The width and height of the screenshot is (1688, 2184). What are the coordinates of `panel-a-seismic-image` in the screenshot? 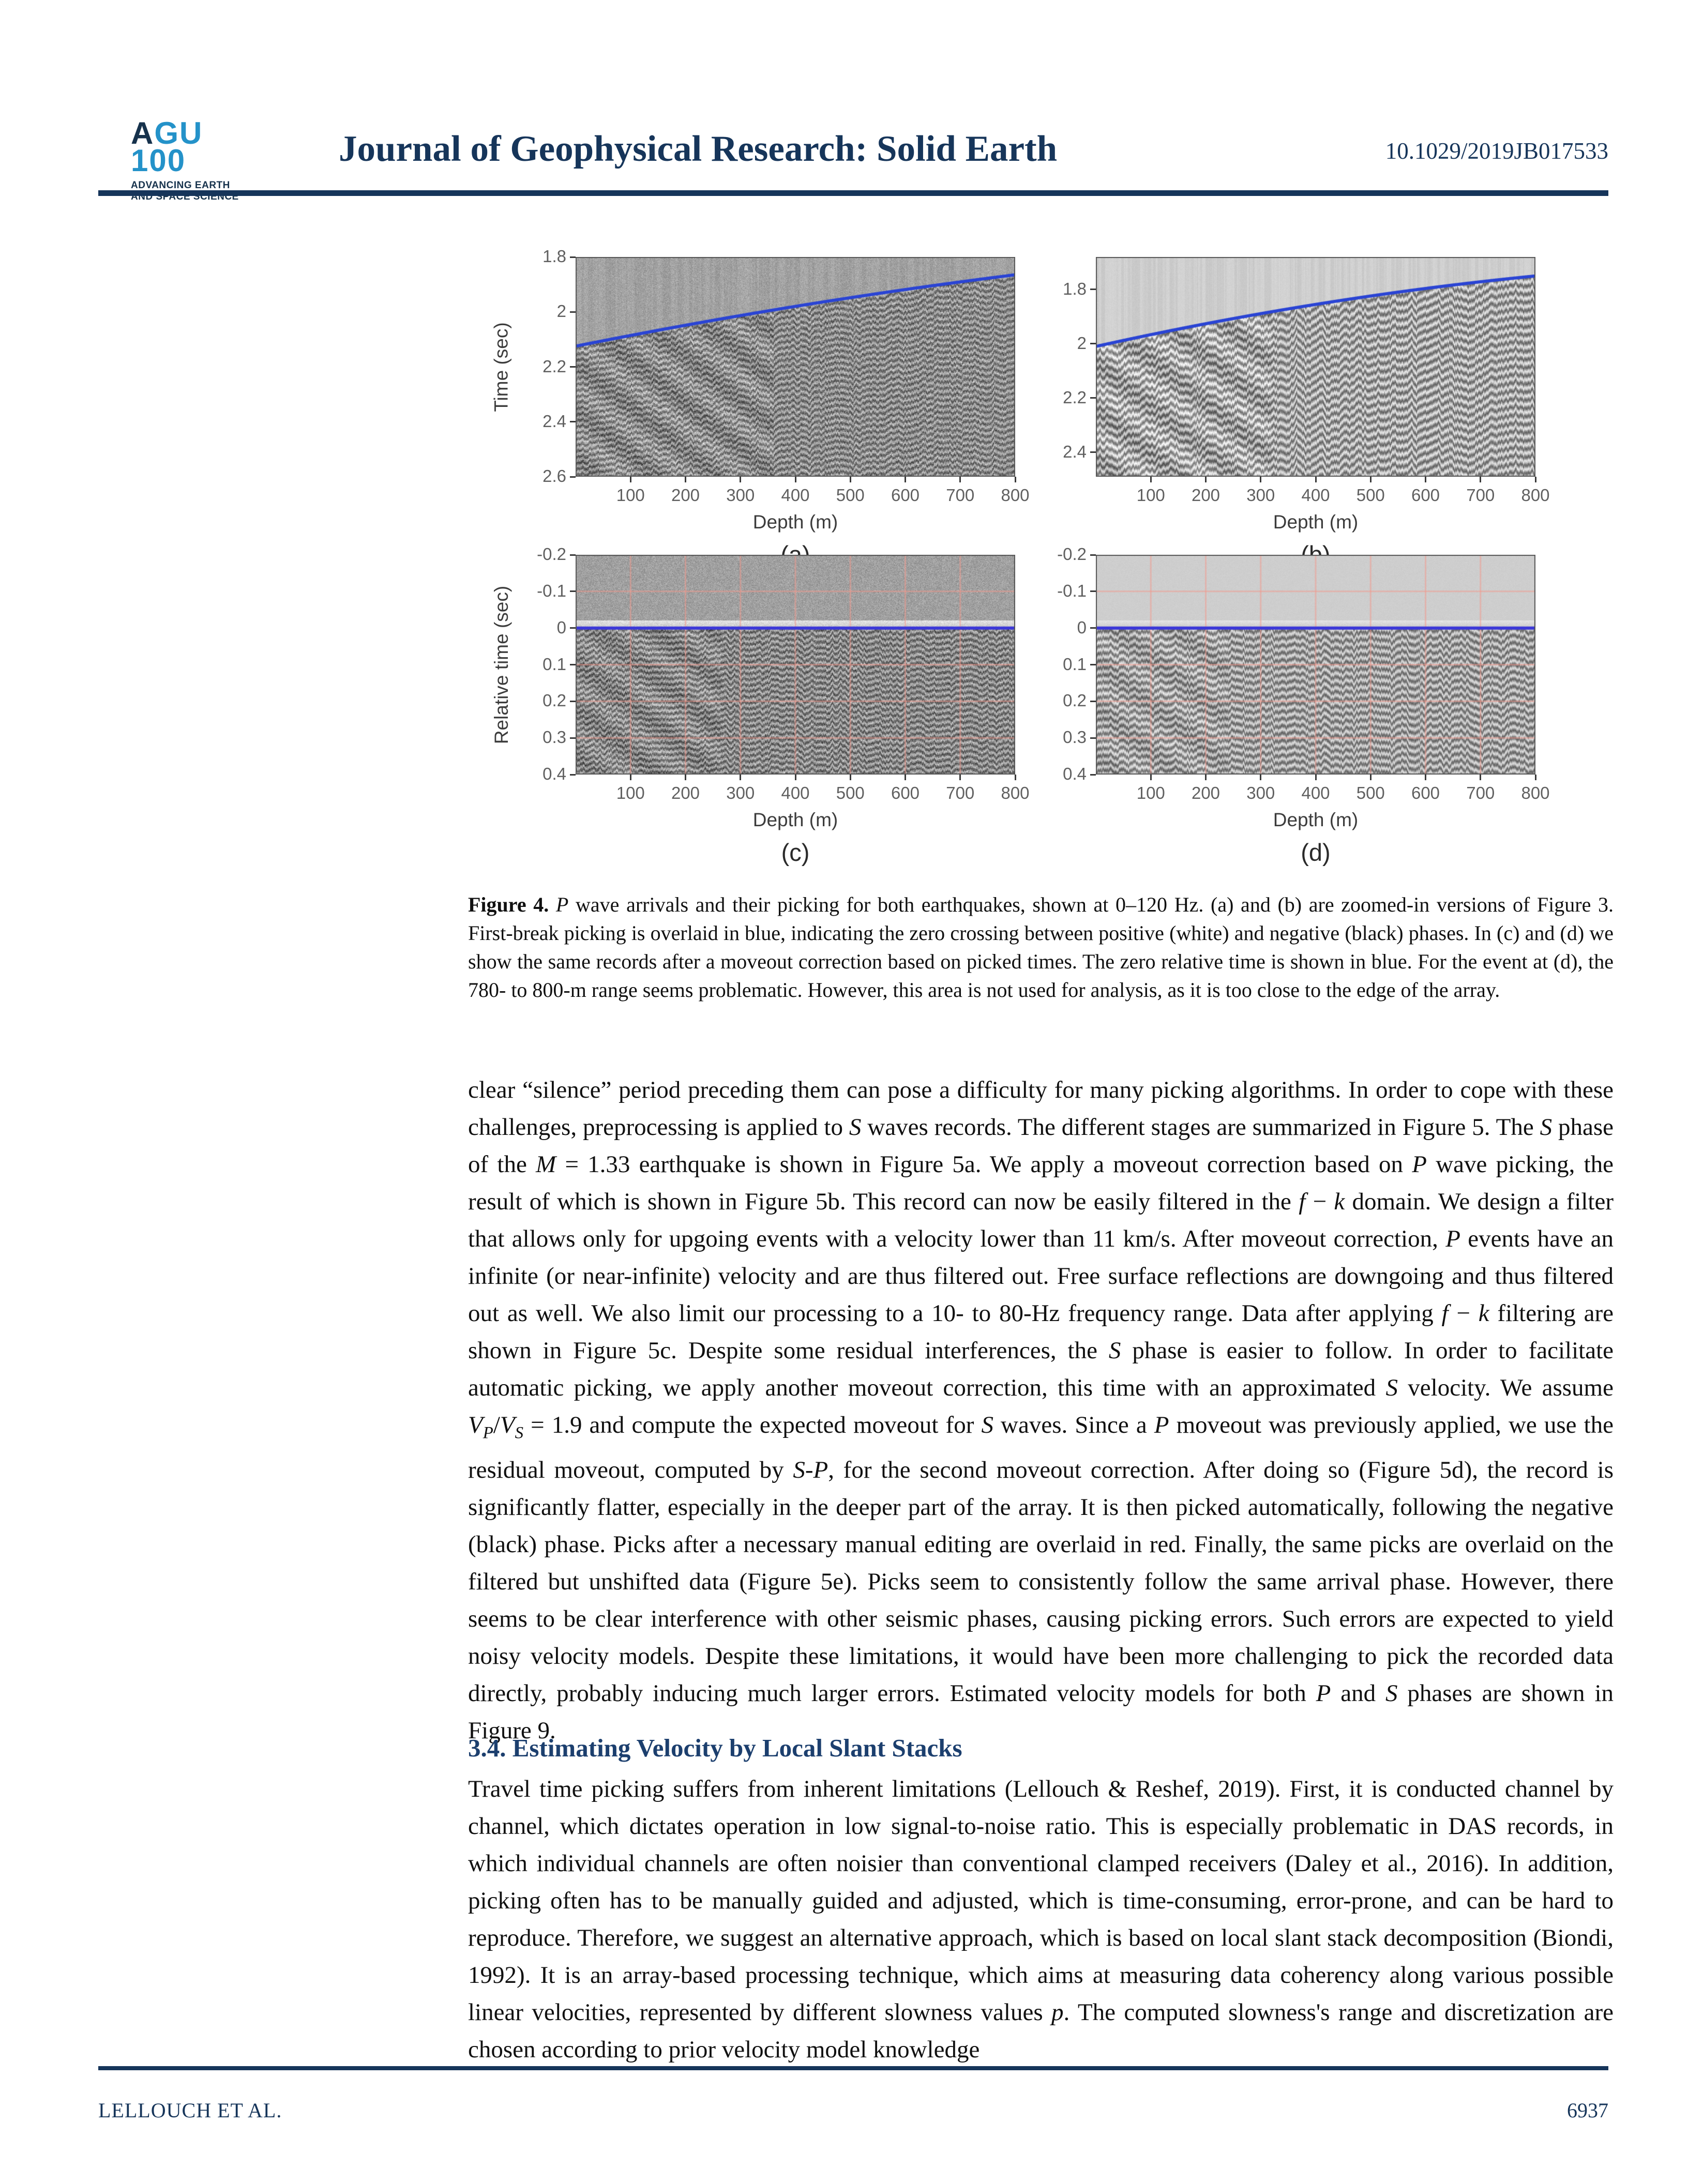 It's located at (795, 367).